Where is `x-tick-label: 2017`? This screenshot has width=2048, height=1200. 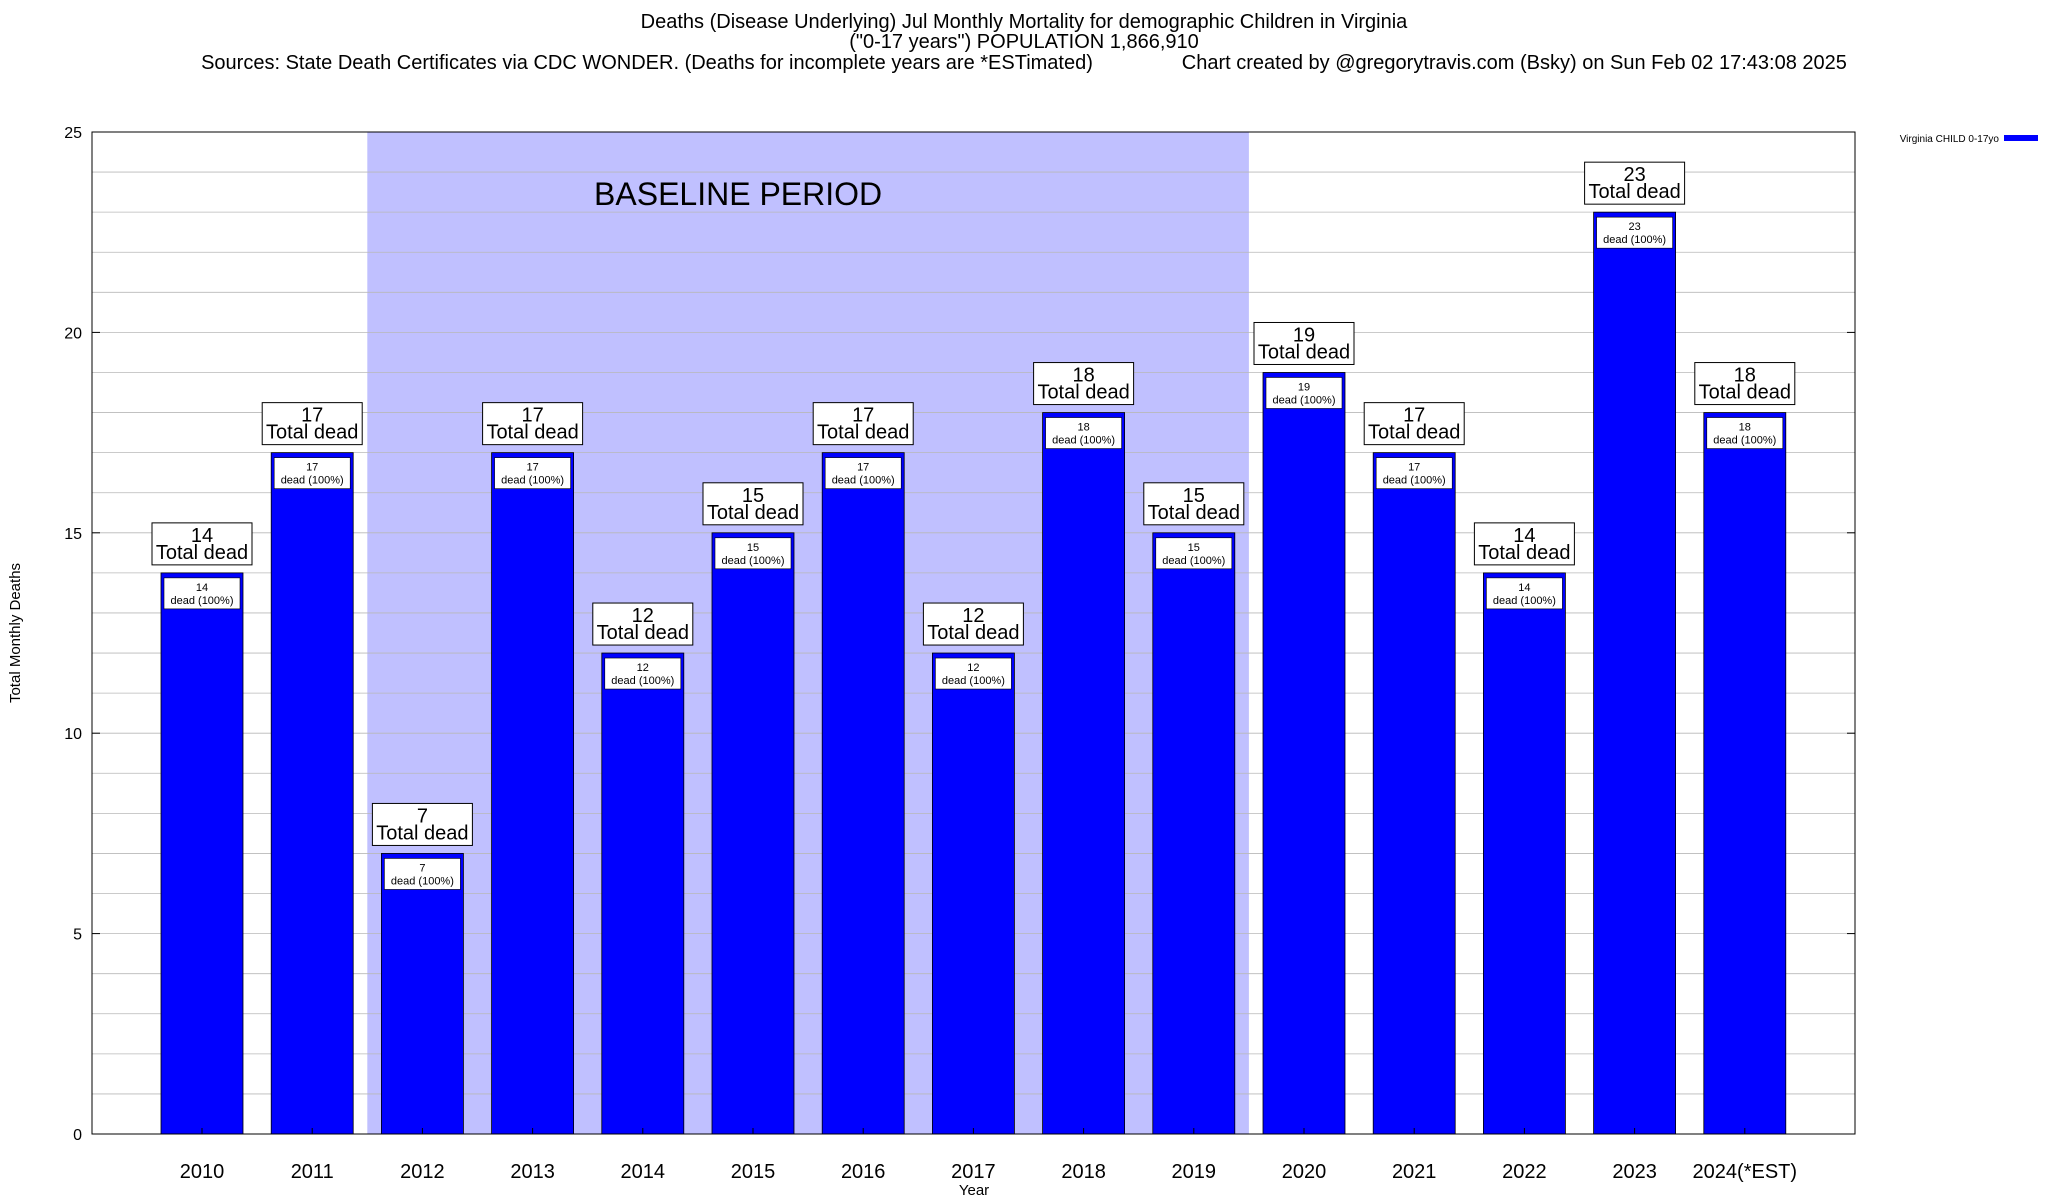
x-tick-label: 2017 is located at coordinates (973, 1172).